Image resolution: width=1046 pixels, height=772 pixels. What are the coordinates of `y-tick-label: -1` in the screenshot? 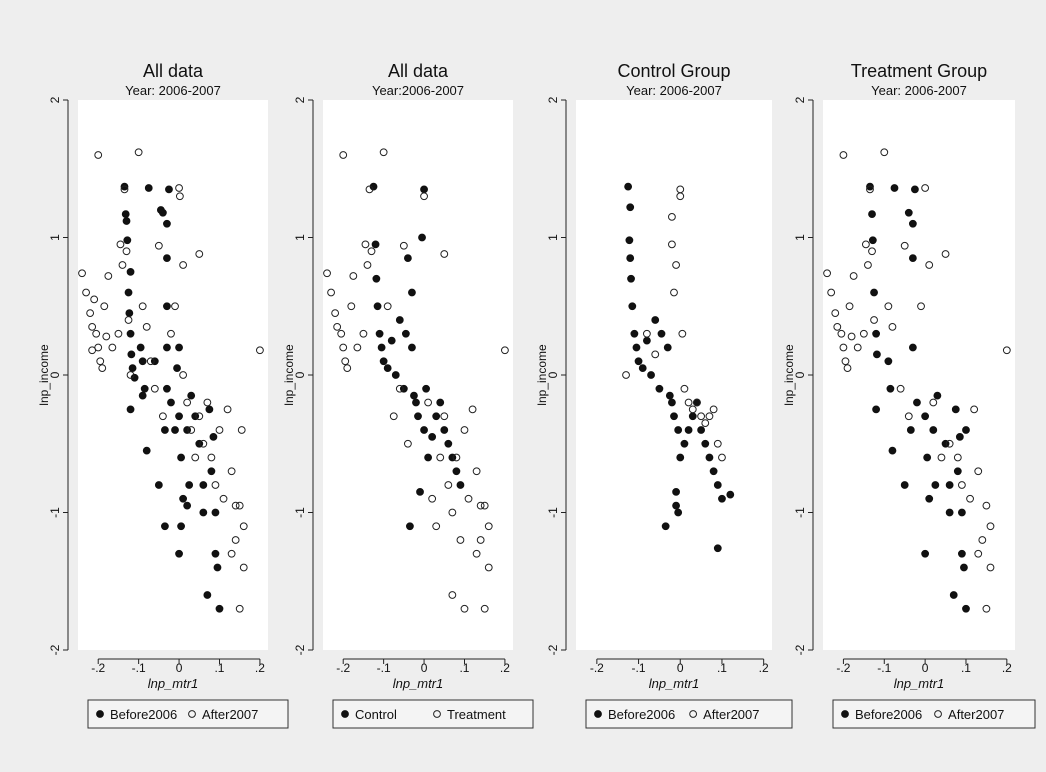 It's located at (800, 512).